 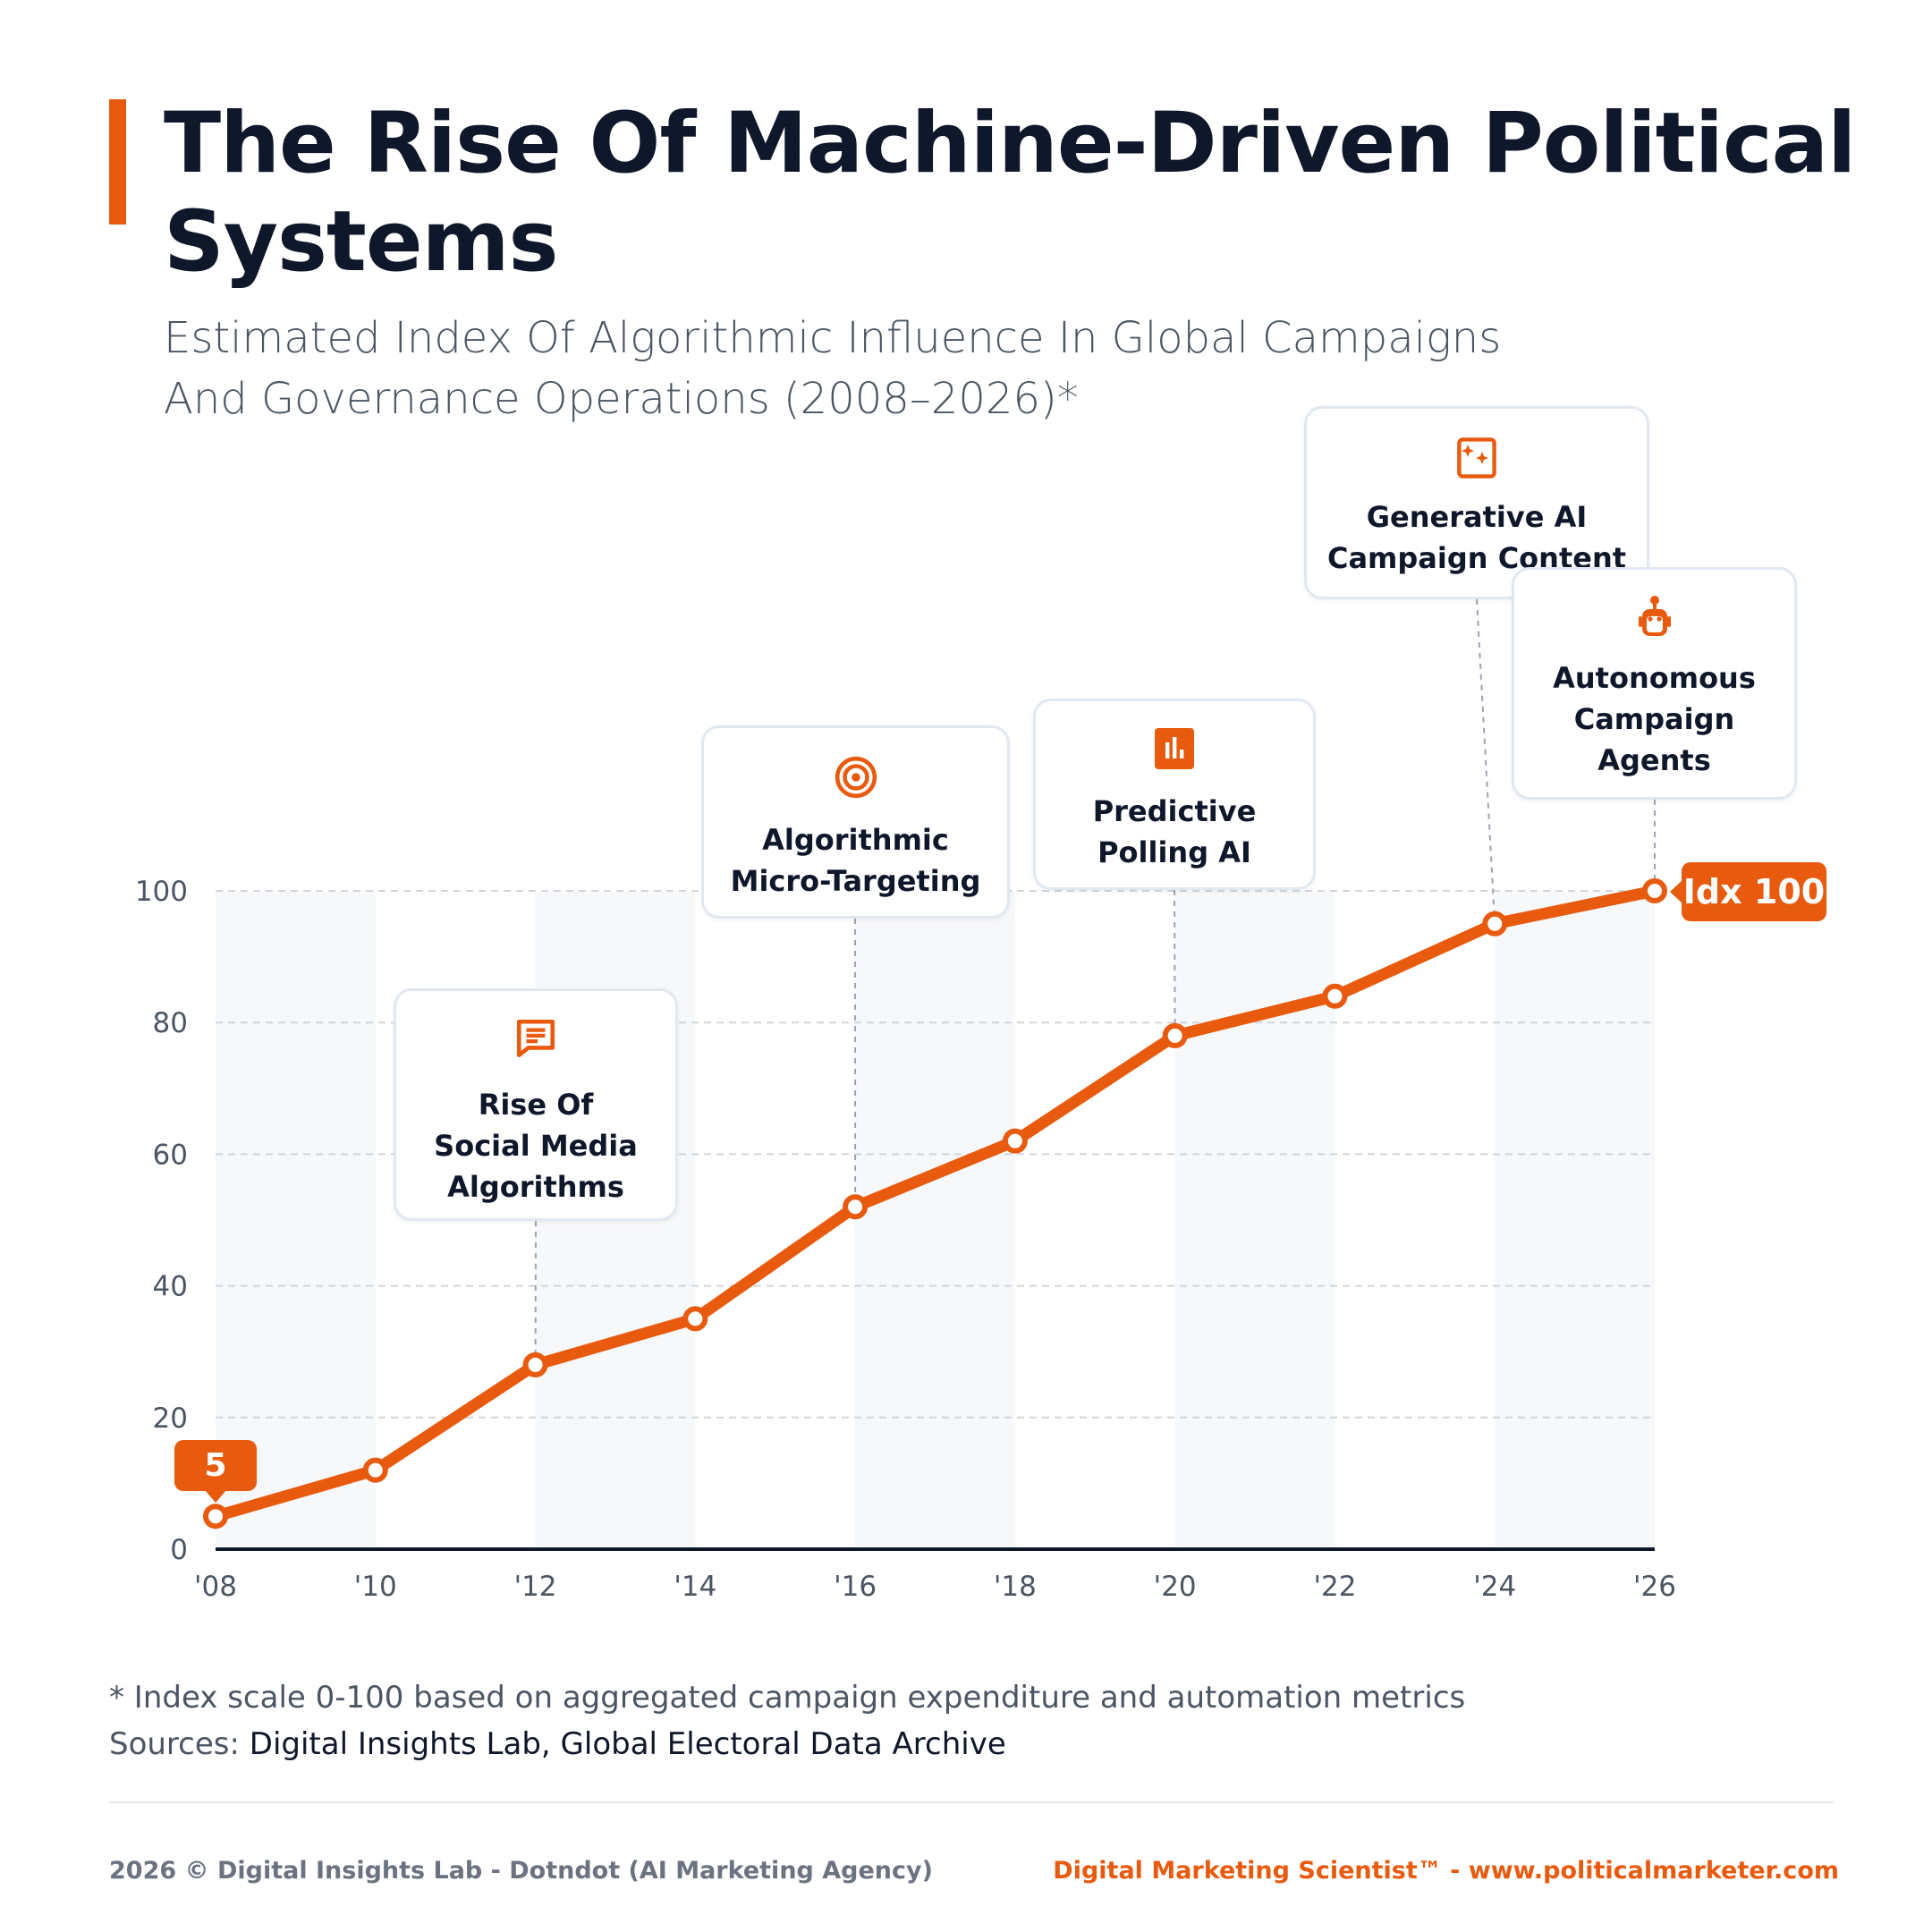 I want to click on target-icon, so click(x=856, y=777).